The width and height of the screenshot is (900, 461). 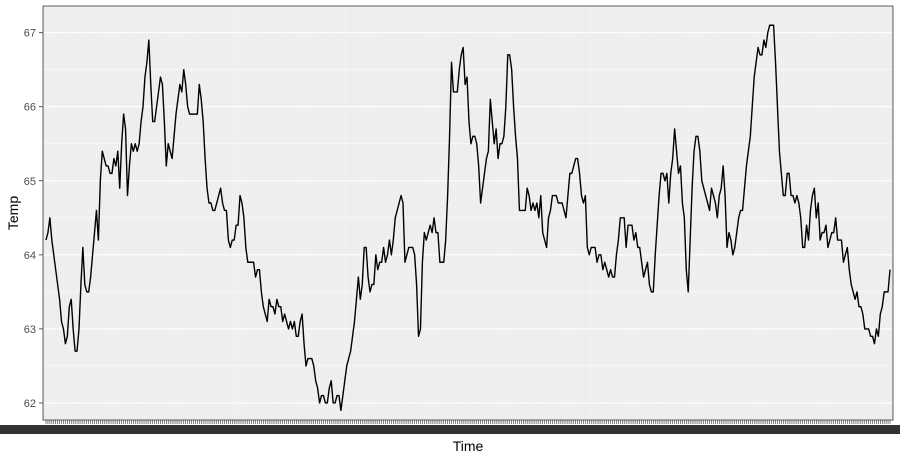 What do you see at coordinates (30, 34) in the screenshot?
I see `y-tick-label: 67` at bounding box center [30, 34].